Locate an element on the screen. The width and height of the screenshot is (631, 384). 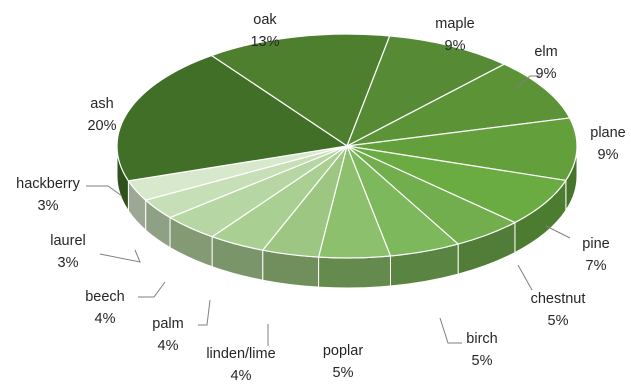
leader-line-laurel is located at coordinates (120, 256).